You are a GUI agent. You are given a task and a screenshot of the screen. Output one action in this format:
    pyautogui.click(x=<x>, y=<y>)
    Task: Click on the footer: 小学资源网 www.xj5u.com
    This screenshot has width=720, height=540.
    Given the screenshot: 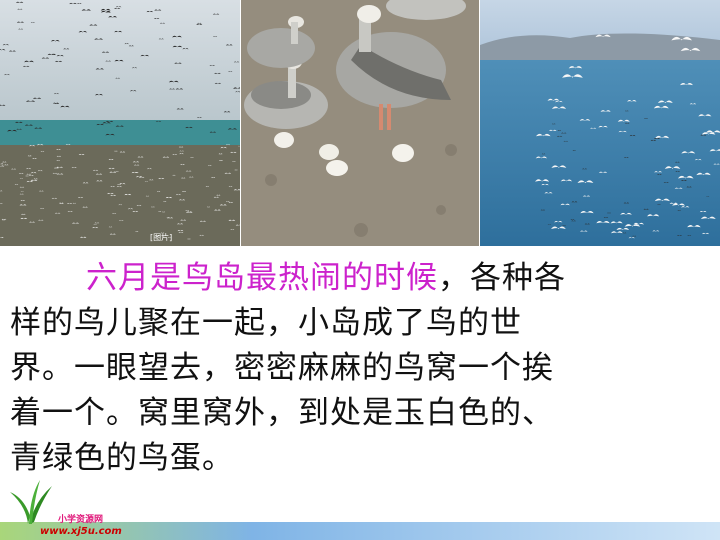 What is the action you would take?
    pyautogui.click(x=360, y=505)
    